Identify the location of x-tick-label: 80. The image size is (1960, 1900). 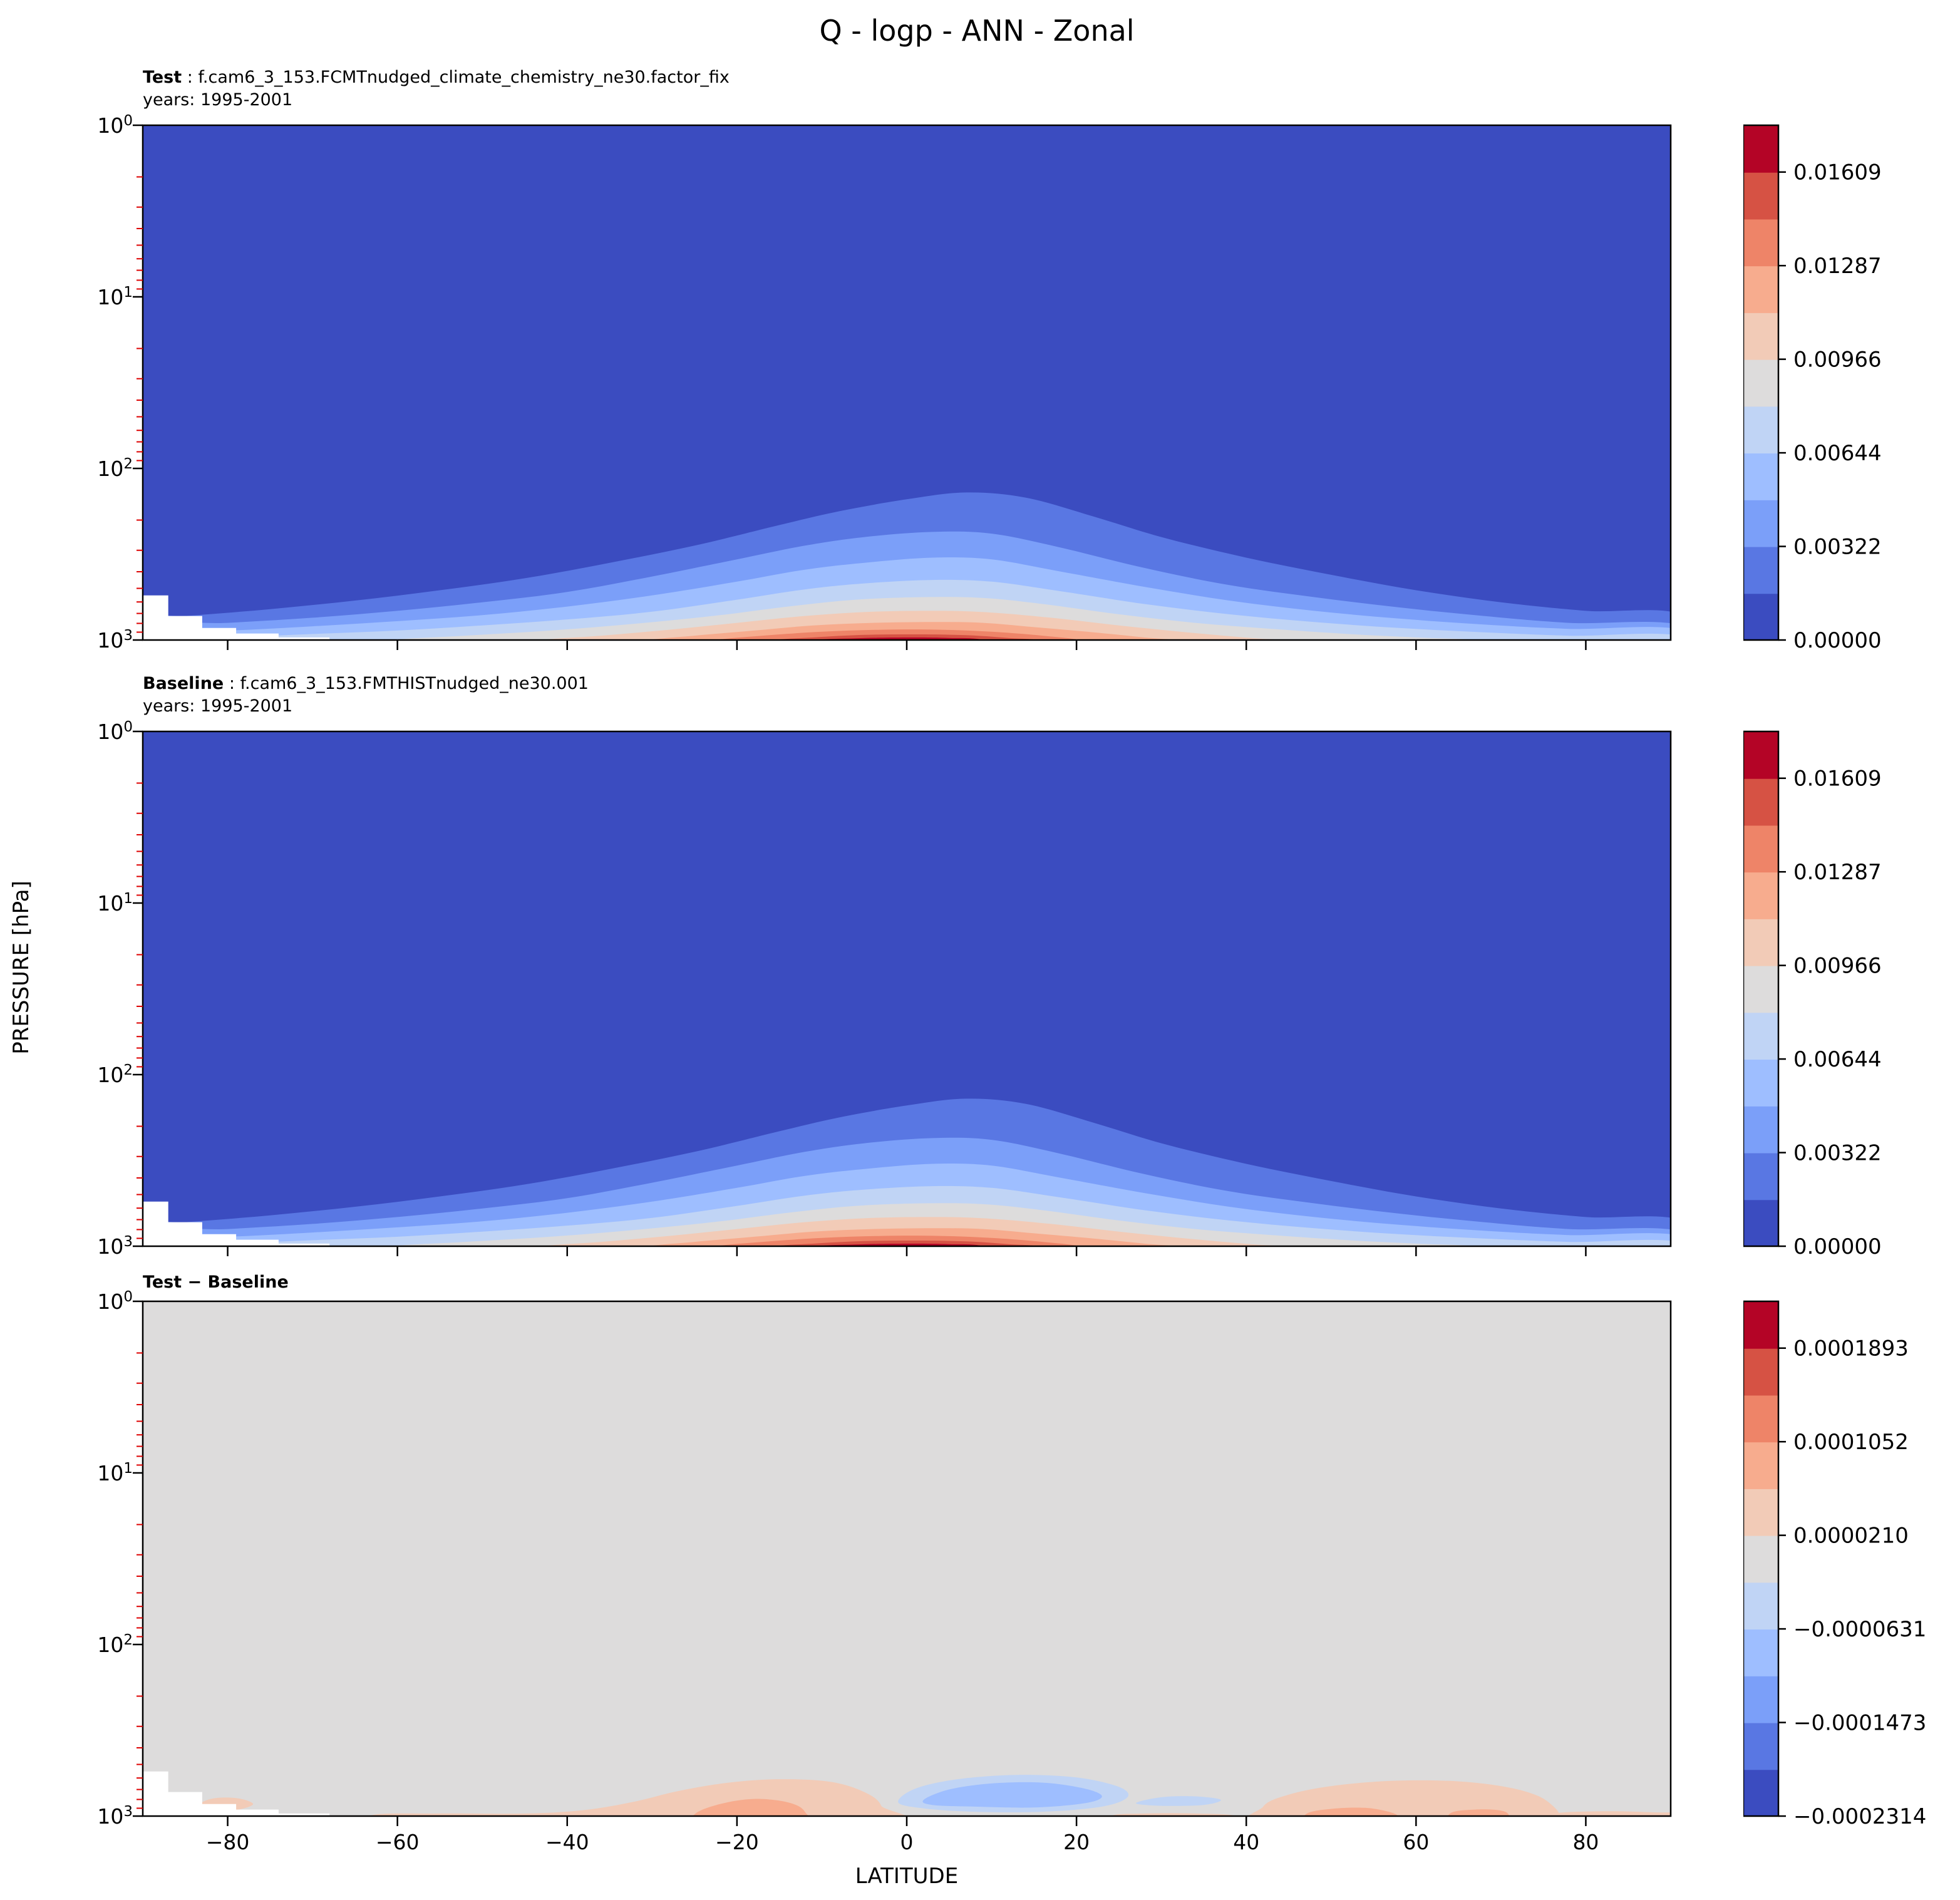
(1585, 1842).